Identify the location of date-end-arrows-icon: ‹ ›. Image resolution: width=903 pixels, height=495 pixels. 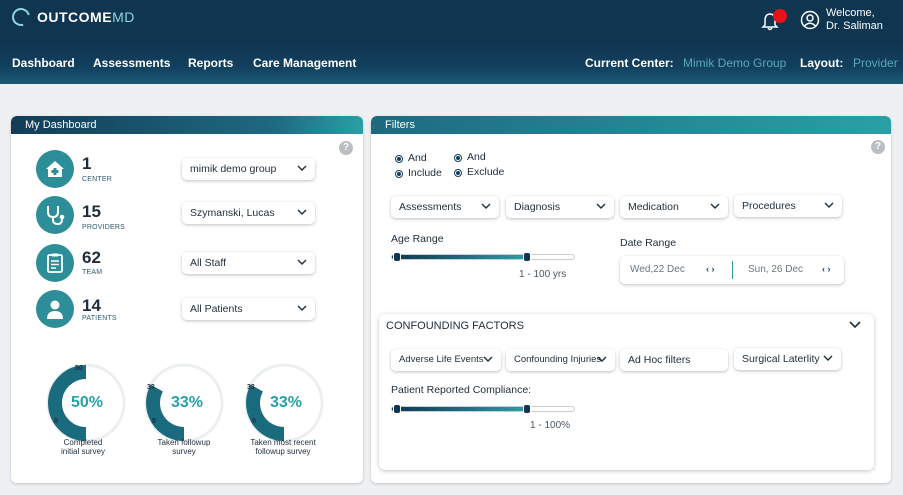
(826, 269).